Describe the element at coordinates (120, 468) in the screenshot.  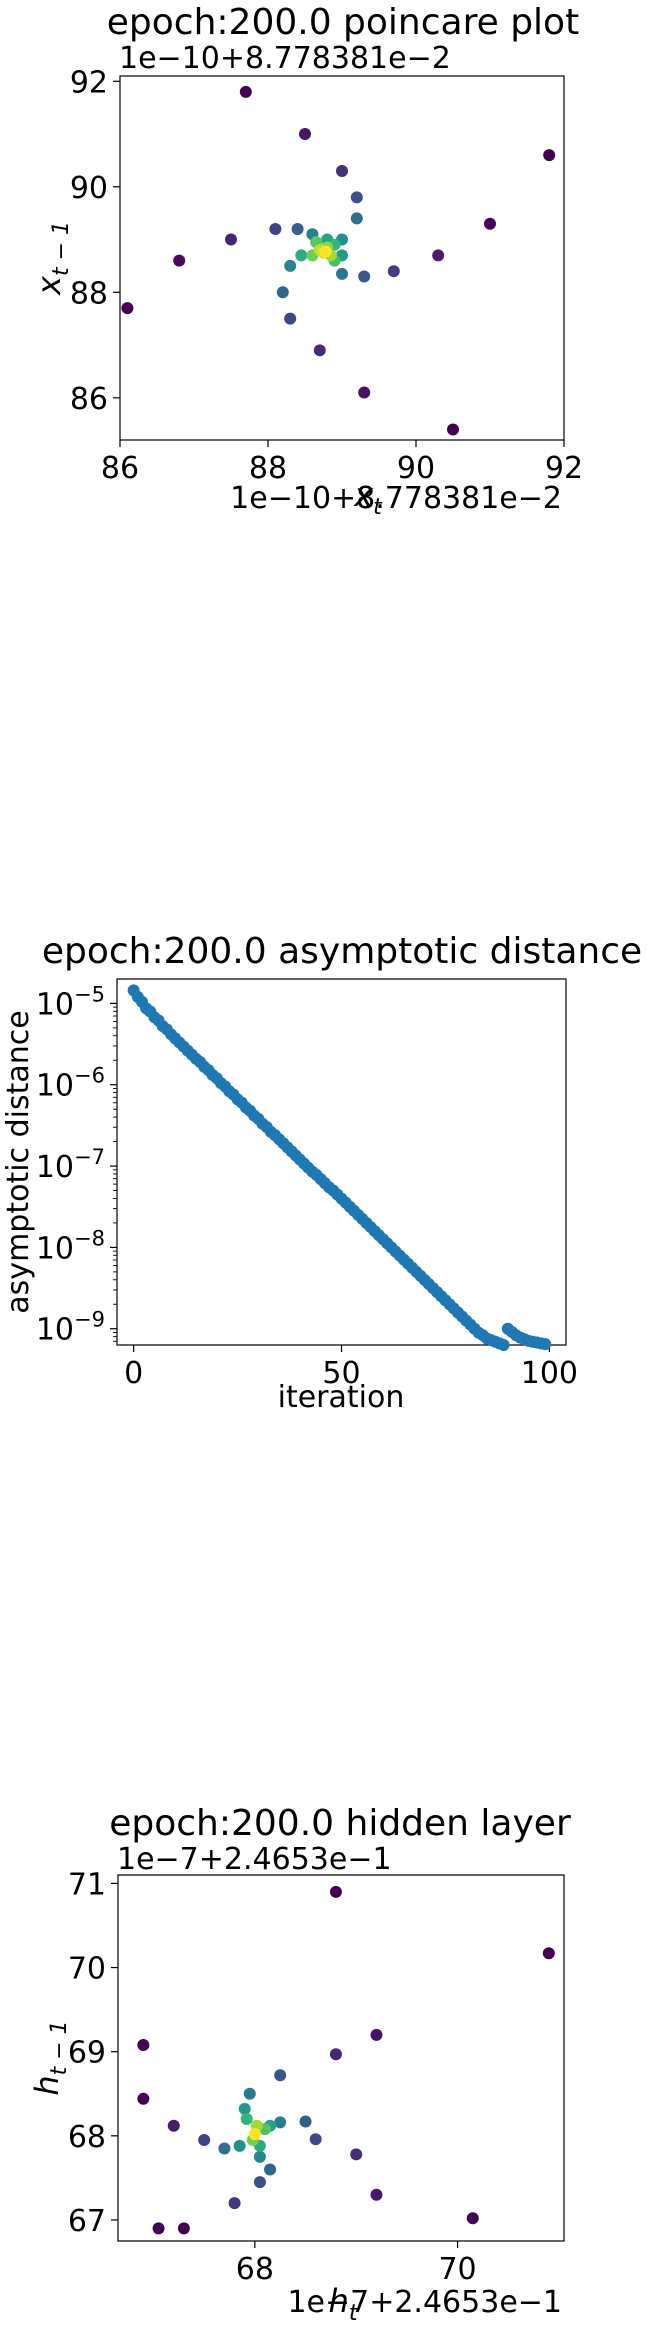
I see `x-tick-label: 86` at that location.